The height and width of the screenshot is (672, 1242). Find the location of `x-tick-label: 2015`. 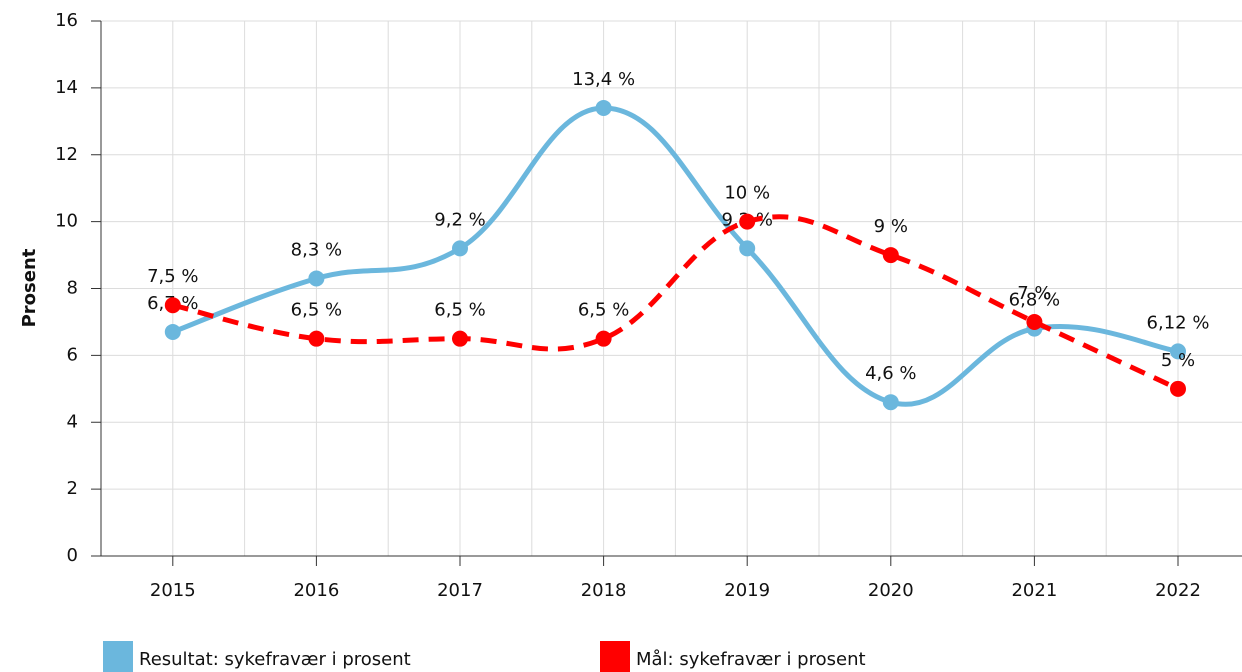

x-tick-label: 2015 is located at coordinates (173, 590).